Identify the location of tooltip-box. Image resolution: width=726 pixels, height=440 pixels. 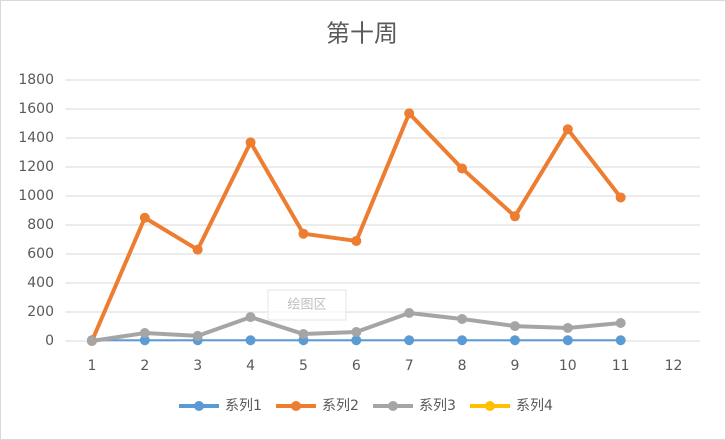
(307, 305).